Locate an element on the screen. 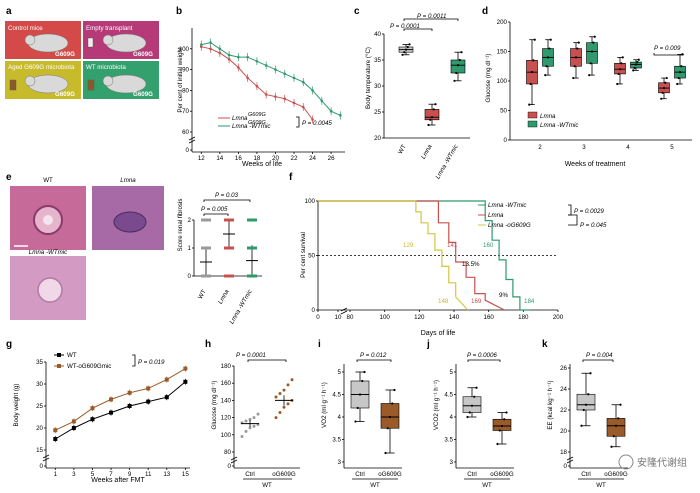 The width and height of the screenshot is (700, 493). y-tick-label: 100 is located at coordinates (184, 49).